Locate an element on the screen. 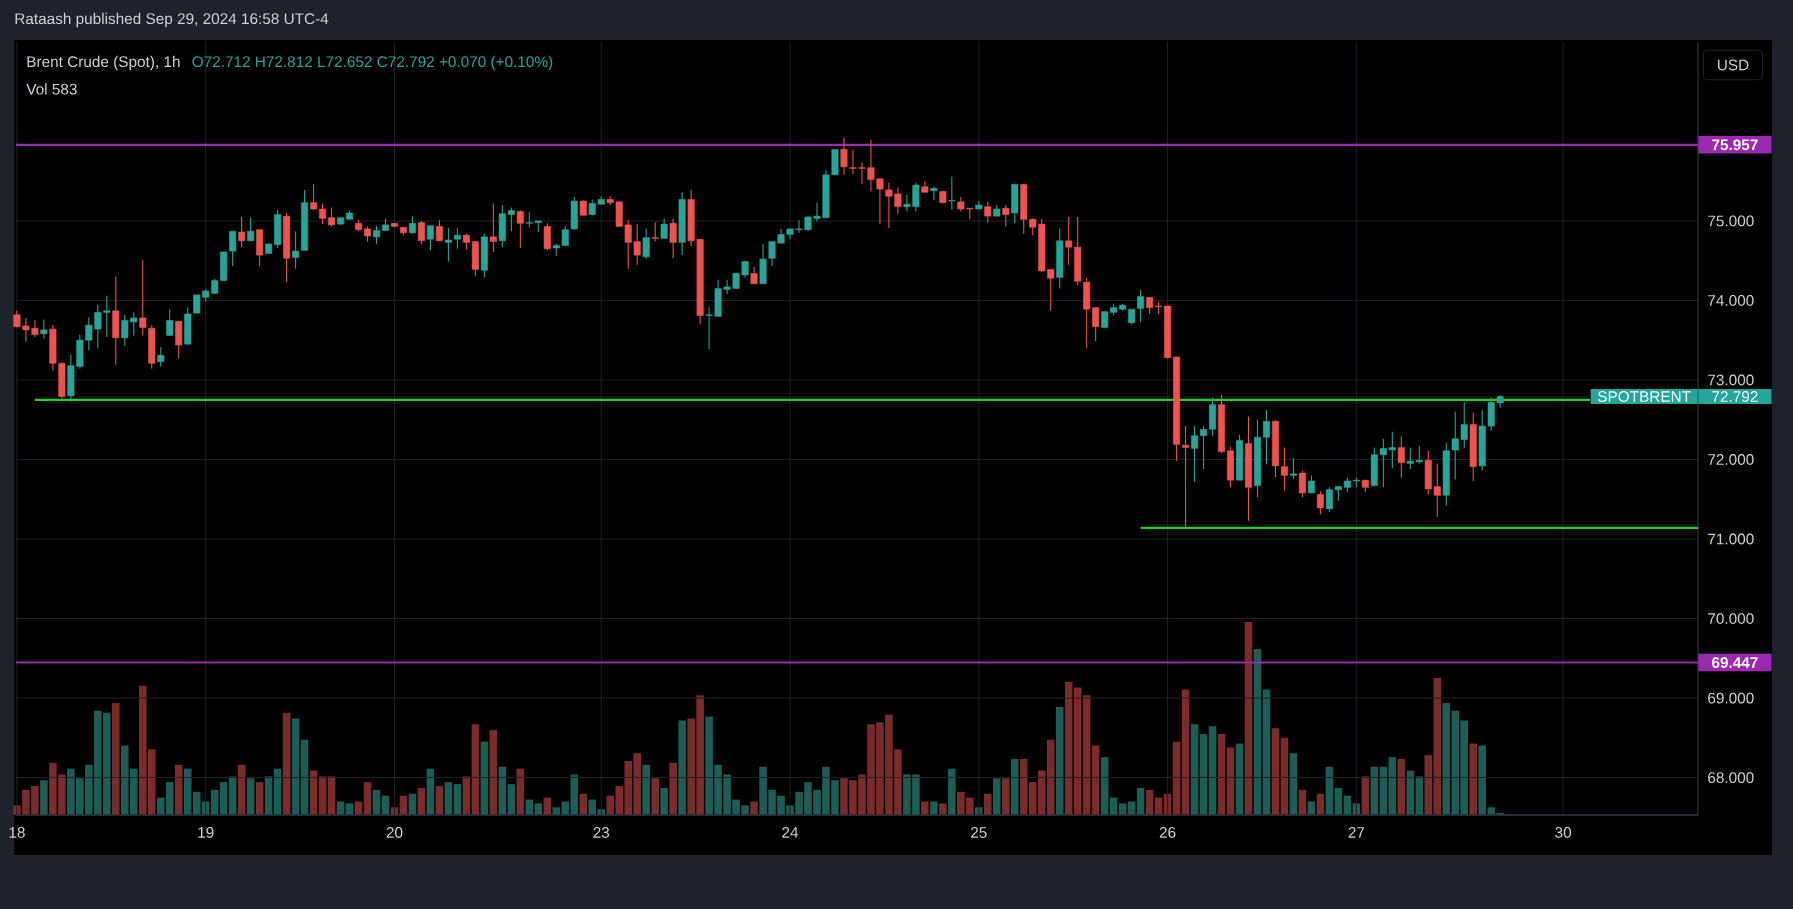 This screenshot has width=1793, height=909. x-tick-label: 27 is located at coordinates (1356, 832).